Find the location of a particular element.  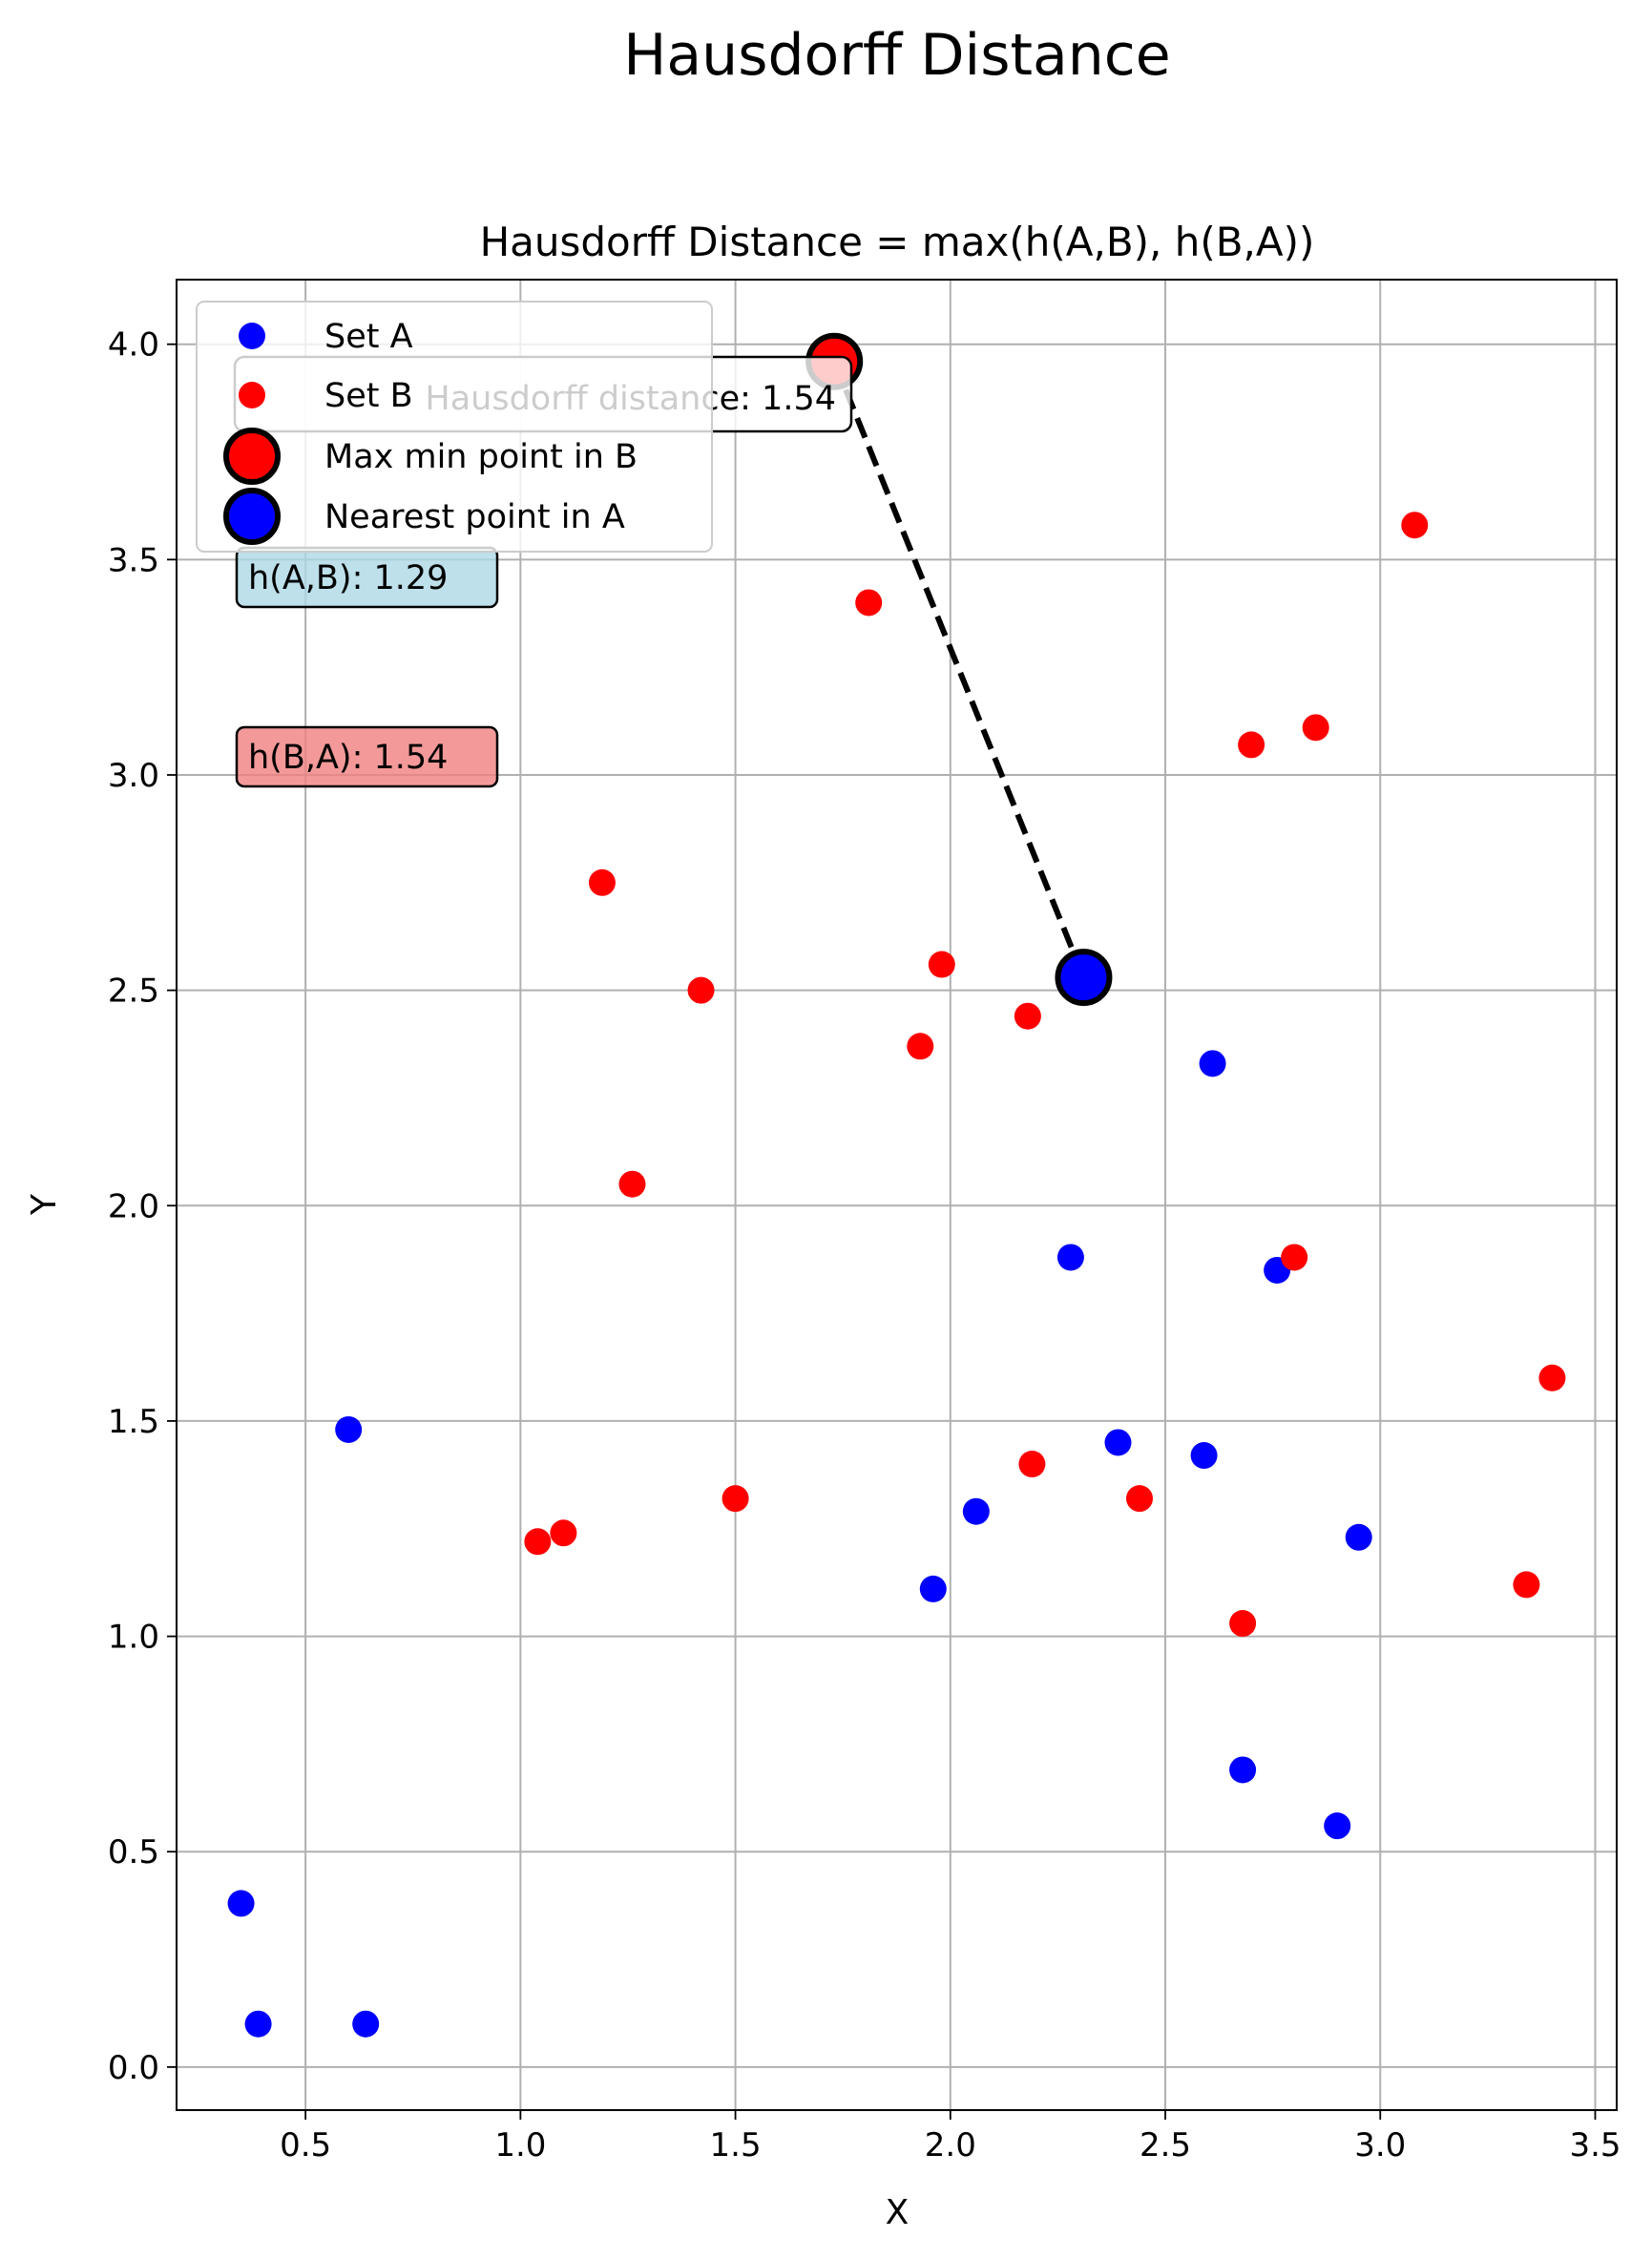

x-tick-label: 2.5 is located at coordinates (1165, 2145).